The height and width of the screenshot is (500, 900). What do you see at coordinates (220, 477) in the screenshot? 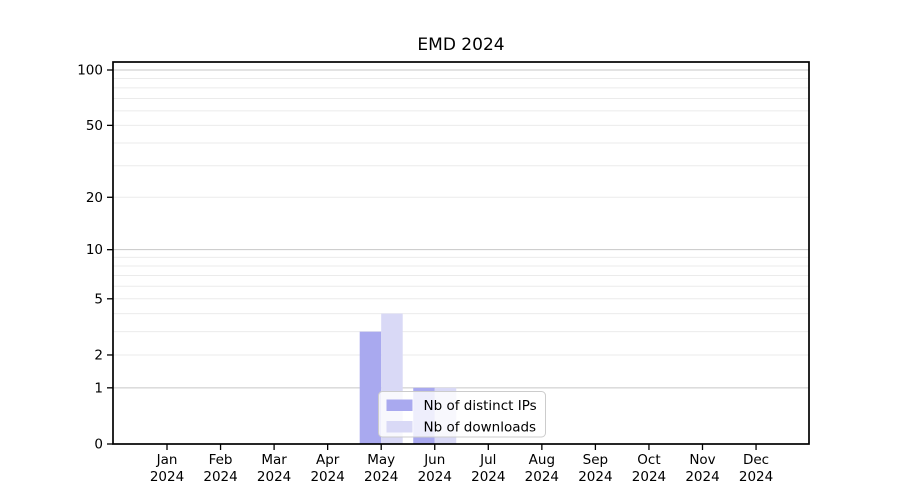
I see `x-label-year-feb: 2024` at bounding box center [220, 477].